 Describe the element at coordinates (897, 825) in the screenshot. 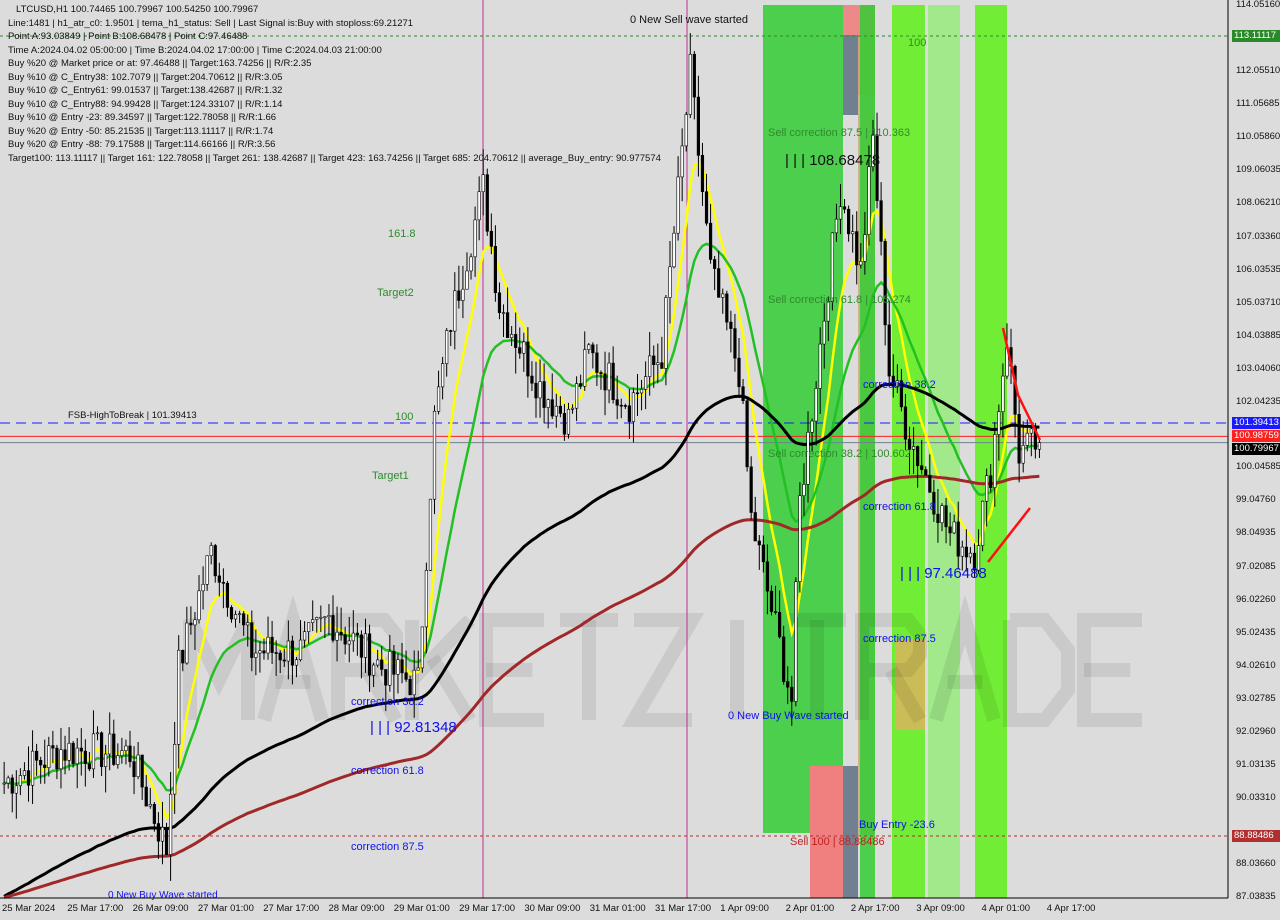

I see `buy-entry-label: Buy Entry -23.6` at that location.